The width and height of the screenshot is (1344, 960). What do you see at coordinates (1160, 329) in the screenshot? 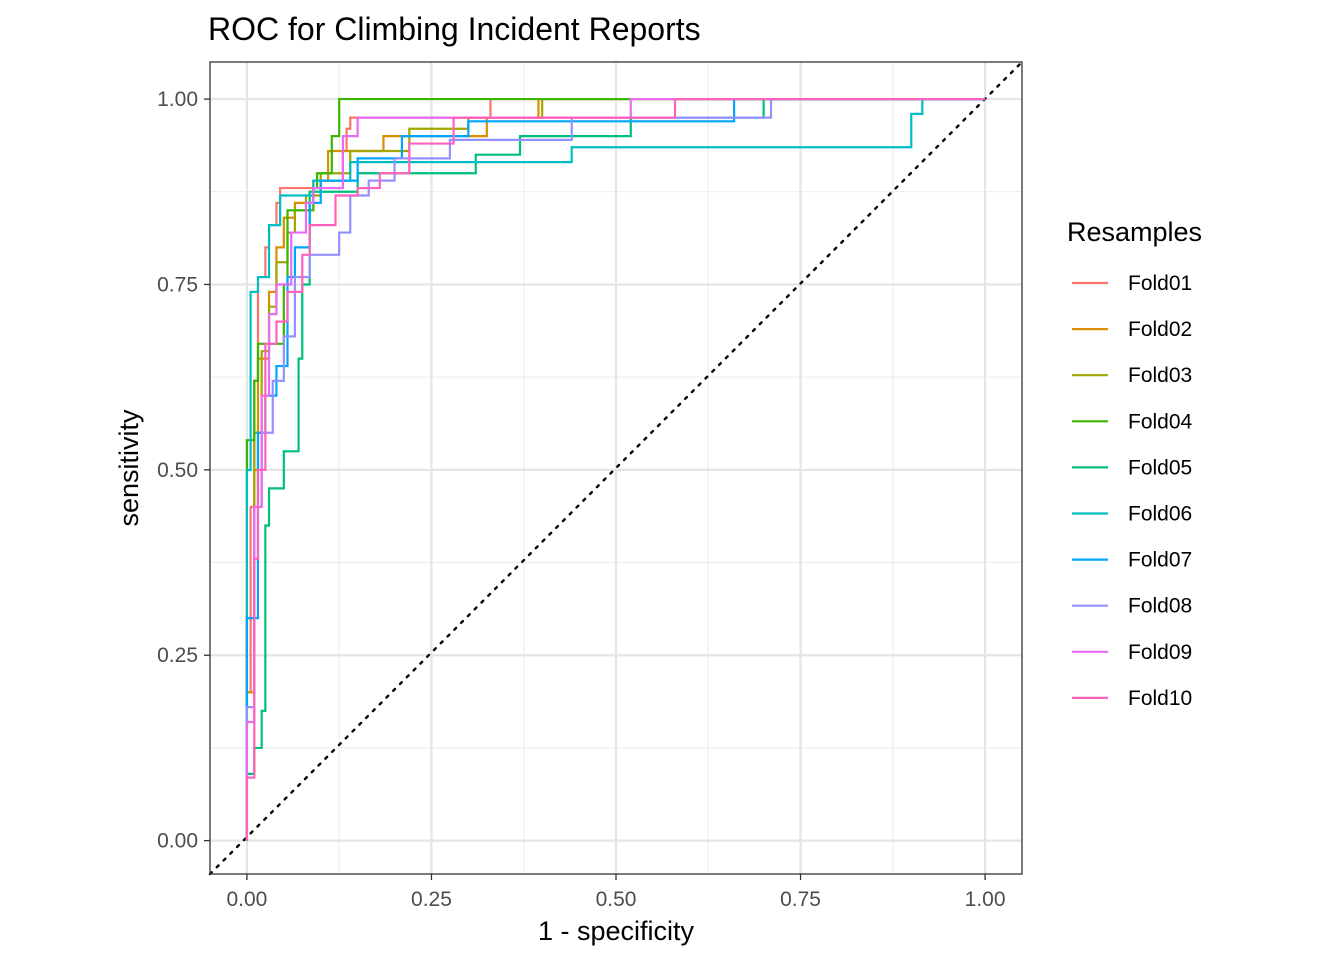
I see `legend-label-fold02: Fold02` at bounding box center [1160, 329].